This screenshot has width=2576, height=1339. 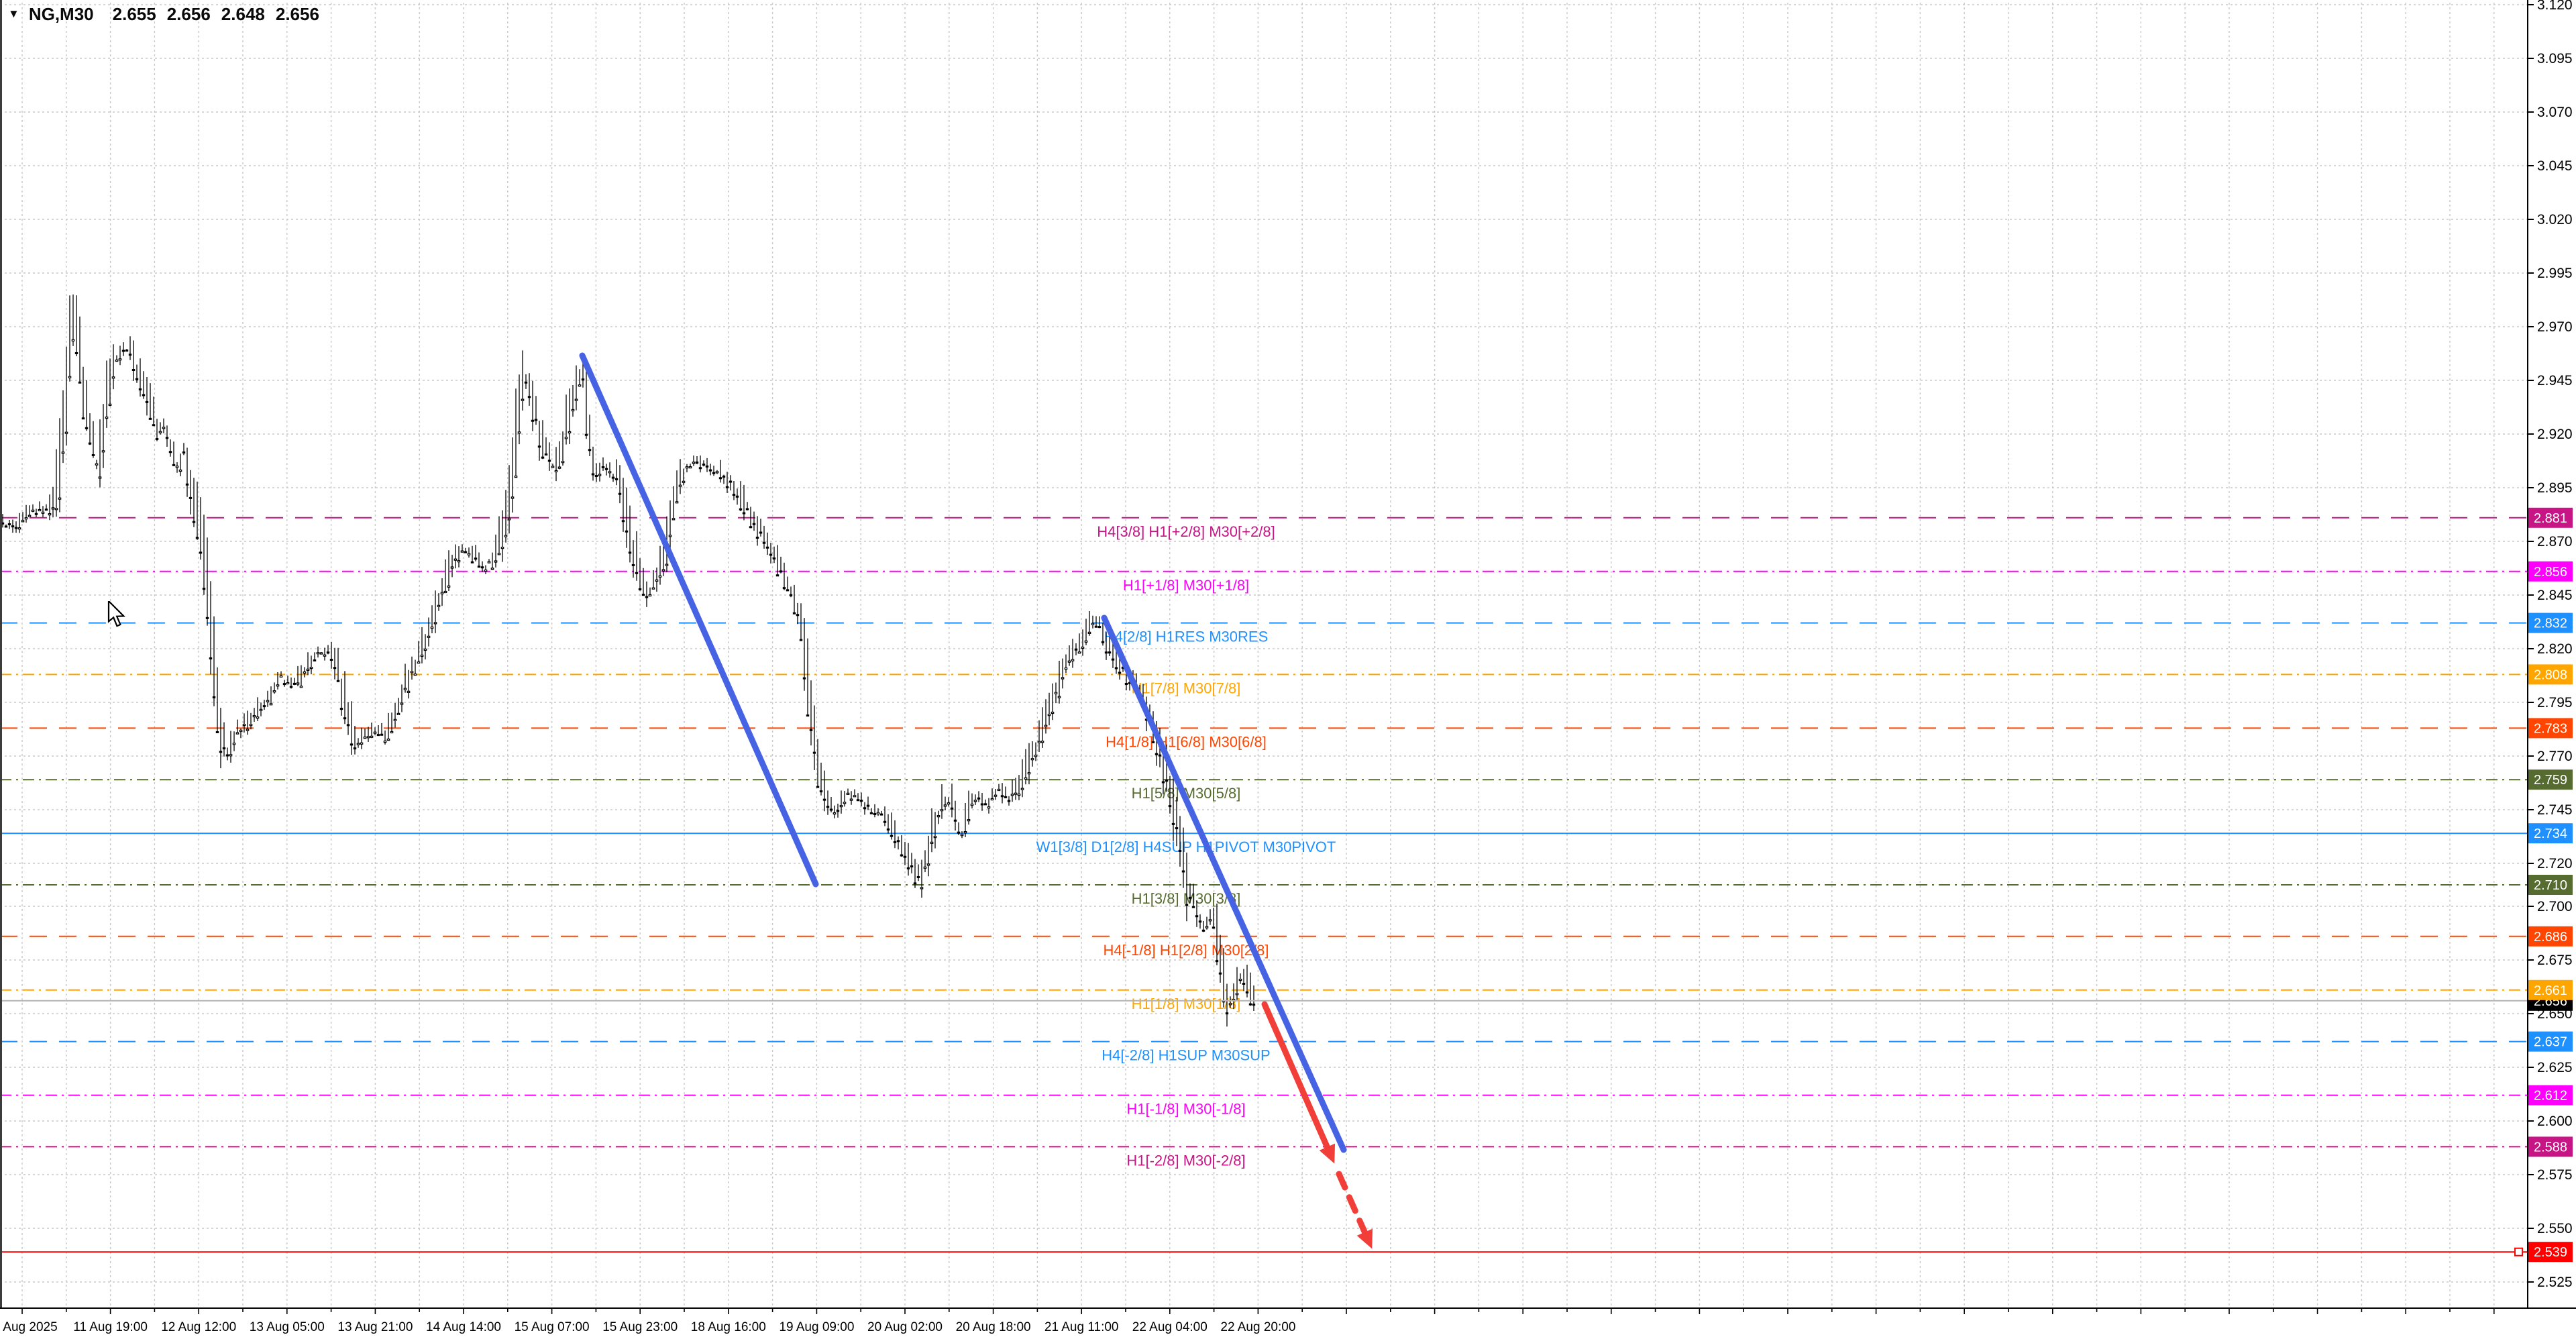 I want to click on price-tick-label: 3.020, so click(x=2555, y=219).